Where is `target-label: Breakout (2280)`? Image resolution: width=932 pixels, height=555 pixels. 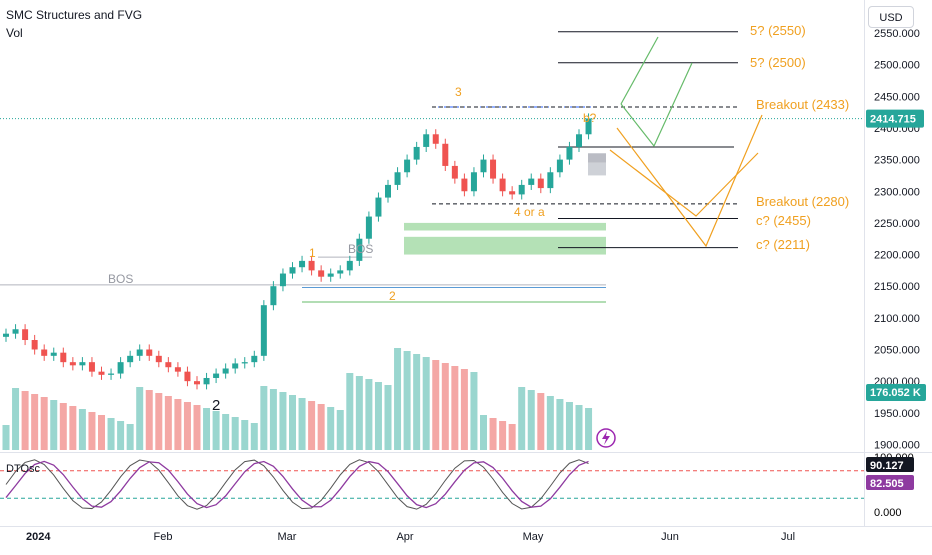 target-label: Breakout (2280) is located at coordinates (802, 201).